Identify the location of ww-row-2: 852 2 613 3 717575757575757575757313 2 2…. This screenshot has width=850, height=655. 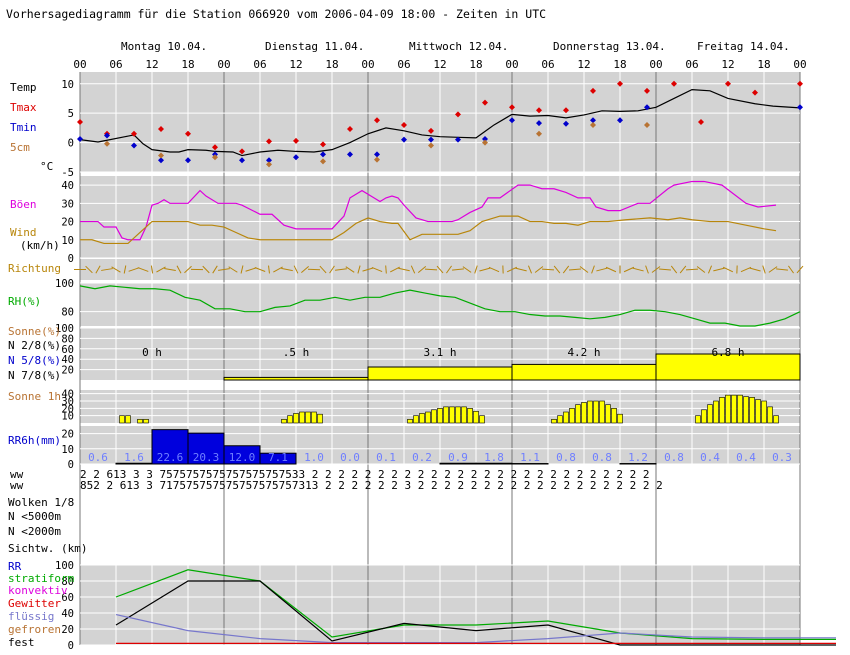
(371, 485).